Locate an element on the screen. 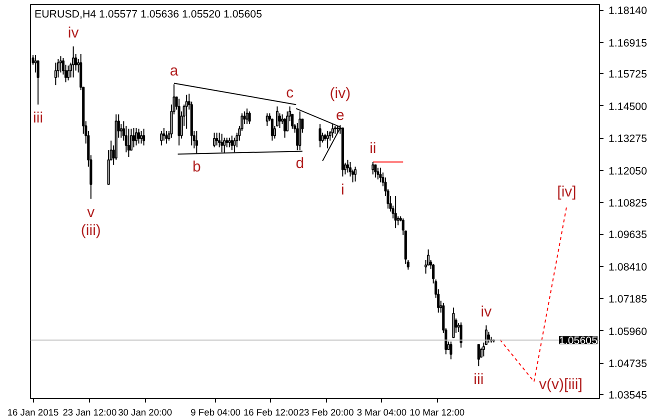 The image size is (650, 420). annotation: i is located at coordinates (342, 189).